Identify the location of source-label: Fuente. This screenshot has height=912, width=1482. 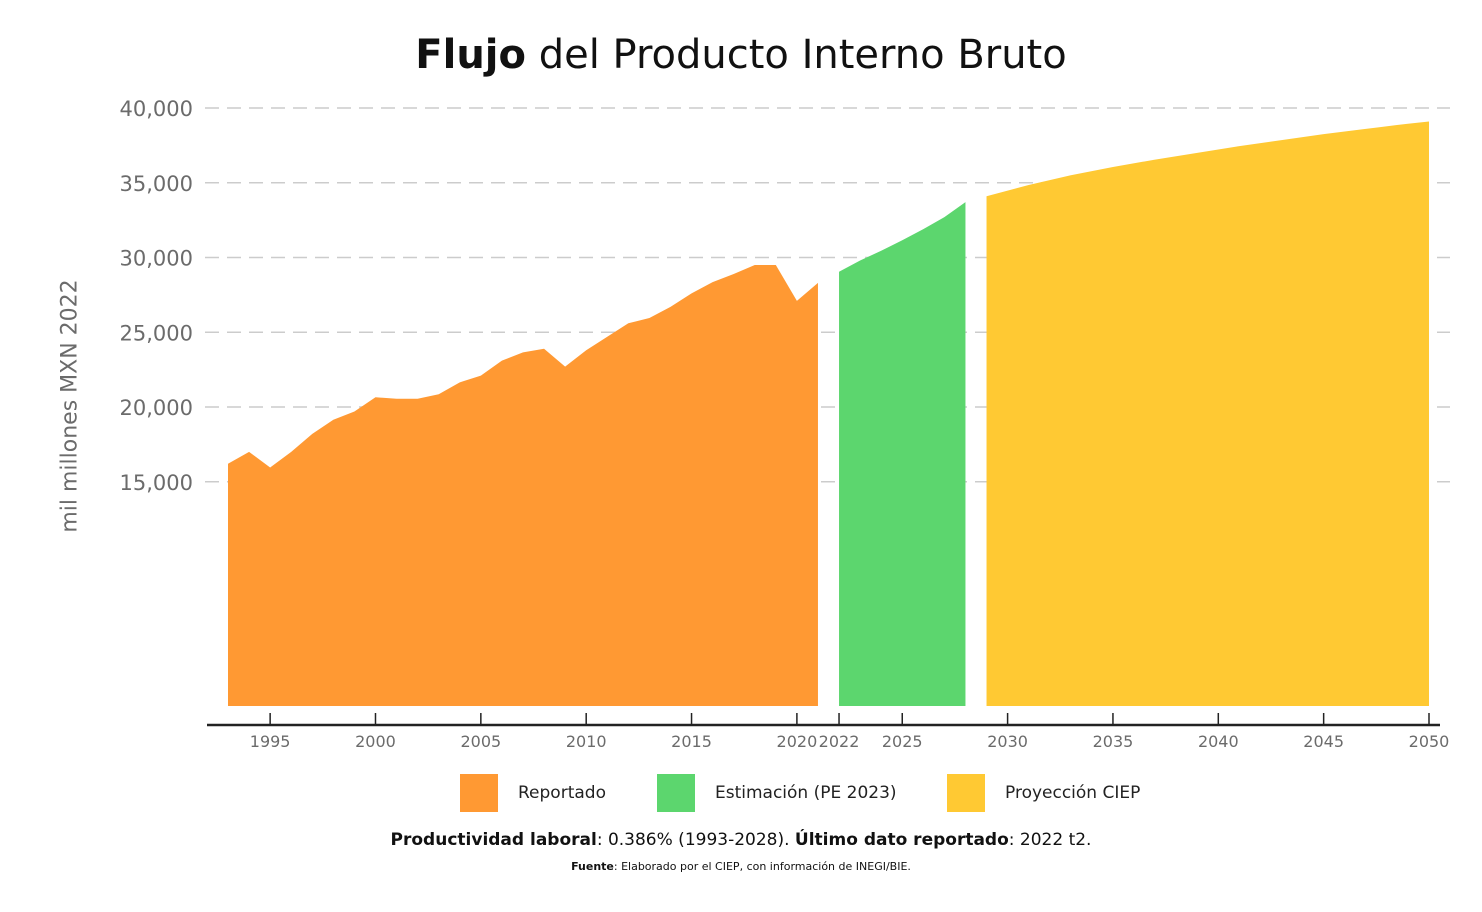
(592, 866).